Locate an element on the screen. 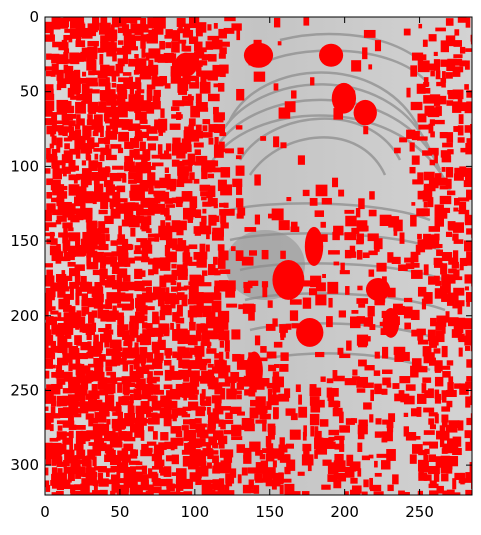 The width and height of the screenshot is (481, 535). y-tick-label: 200 is located at coordinates (24, 316).